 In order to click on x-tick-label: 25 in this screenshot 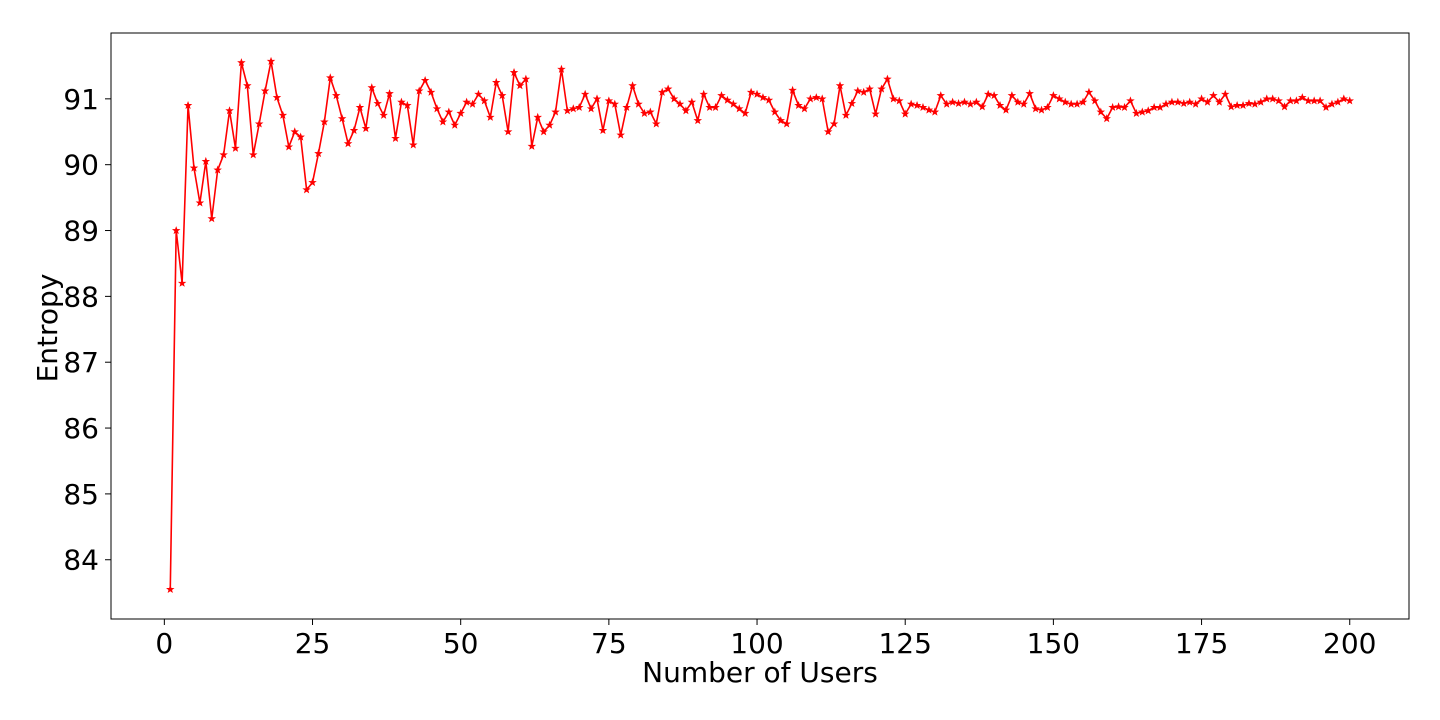, I will do `click(313, 643)`.